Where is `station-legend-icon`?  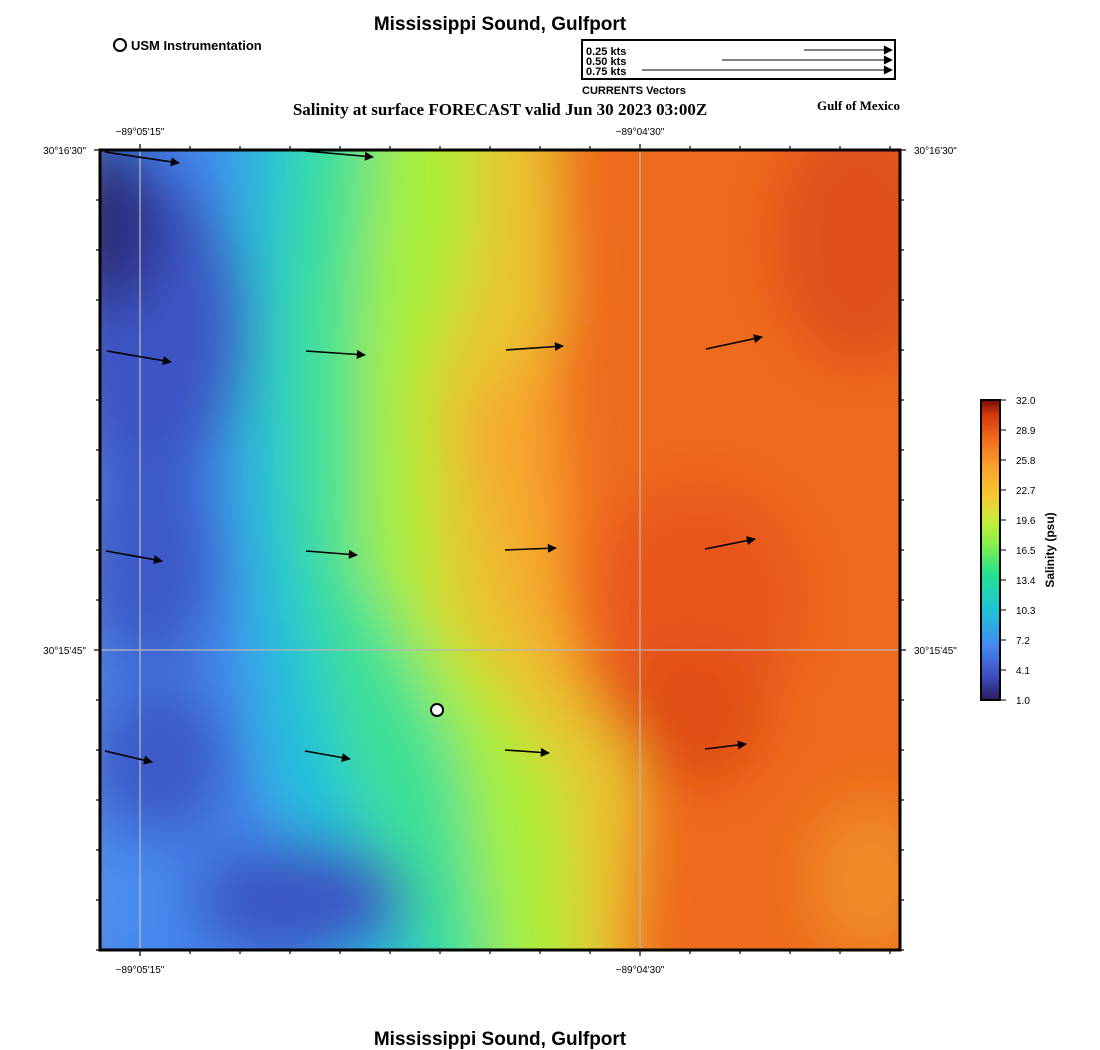
station-legend-icon is located at coordinates (120, 45).